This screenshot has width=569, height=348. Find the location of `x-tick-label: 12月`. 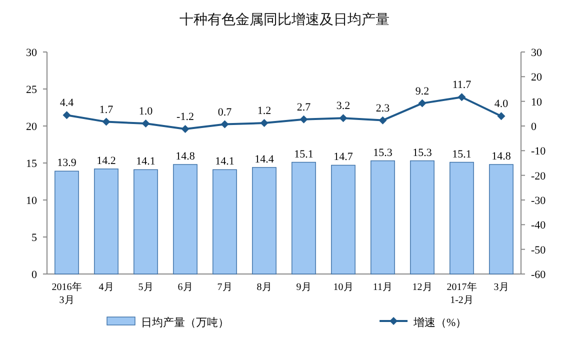

x-tick-label: 12月 is located at coordinates (422, 287).